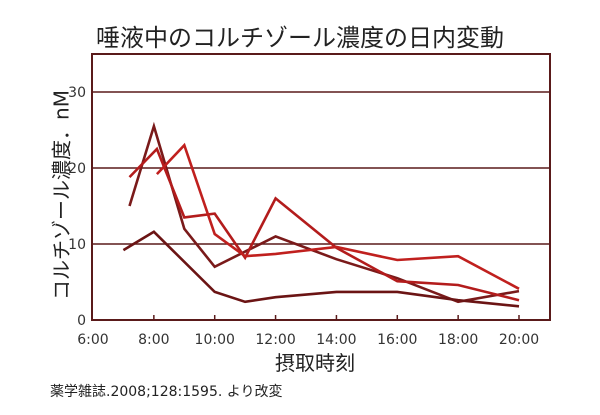 This screenshot has width=600, height=415. I want to click on y-tick-label: 0, so click(81, 321).